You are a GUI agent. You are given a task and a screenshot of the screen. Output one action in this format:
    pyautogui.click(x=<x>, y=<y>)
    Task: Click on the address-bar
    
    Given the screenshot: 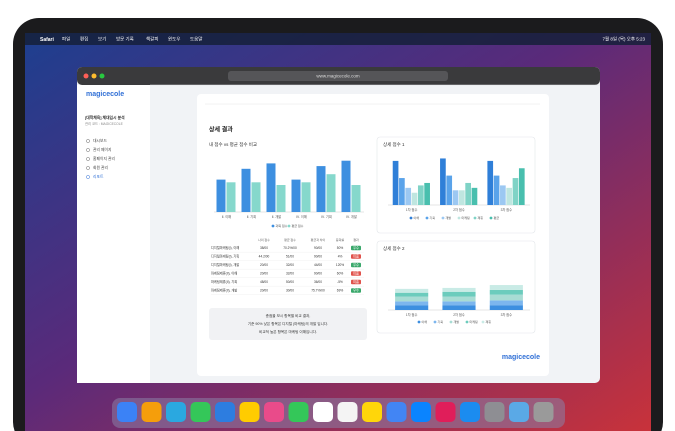 What is the action you would take?
    pyautogui.click(x=338, y=76)
    